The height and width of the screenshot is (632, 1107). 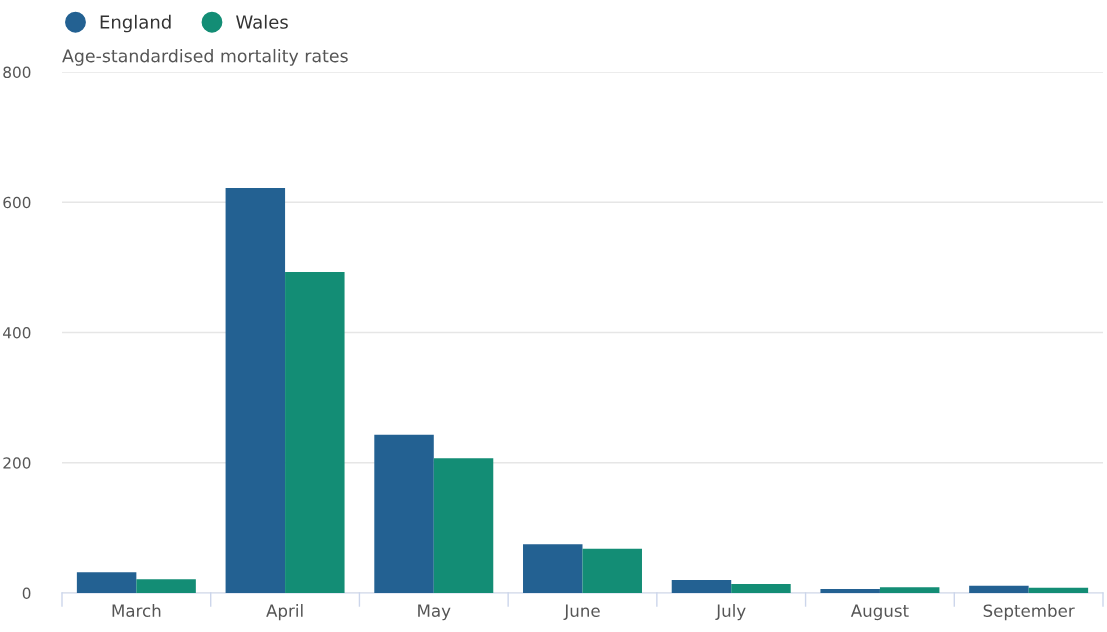 I want to click on y-tick-label: 800, so click(x=17, y=72).